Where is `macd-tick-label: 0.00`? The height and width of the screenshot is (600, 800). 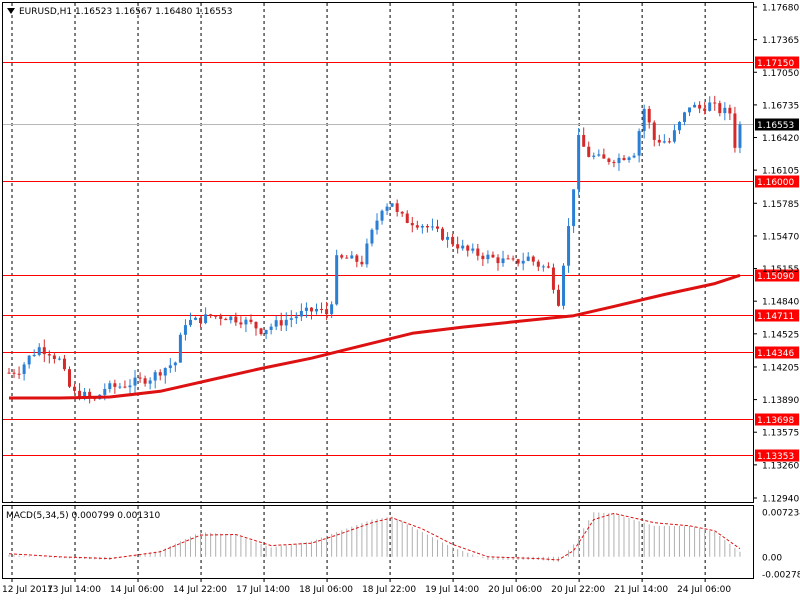 macd-tick-label: 0.00 is located at coordinates (772, 558).